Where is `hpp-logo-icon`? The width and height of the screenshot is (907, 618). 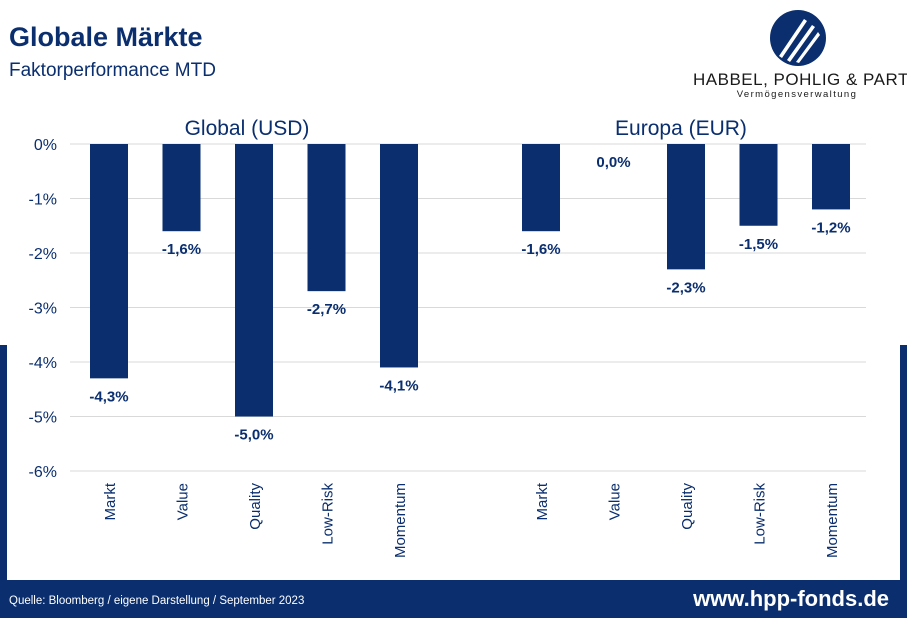
hpp-logo-icon is located at coordinates (798, 38).